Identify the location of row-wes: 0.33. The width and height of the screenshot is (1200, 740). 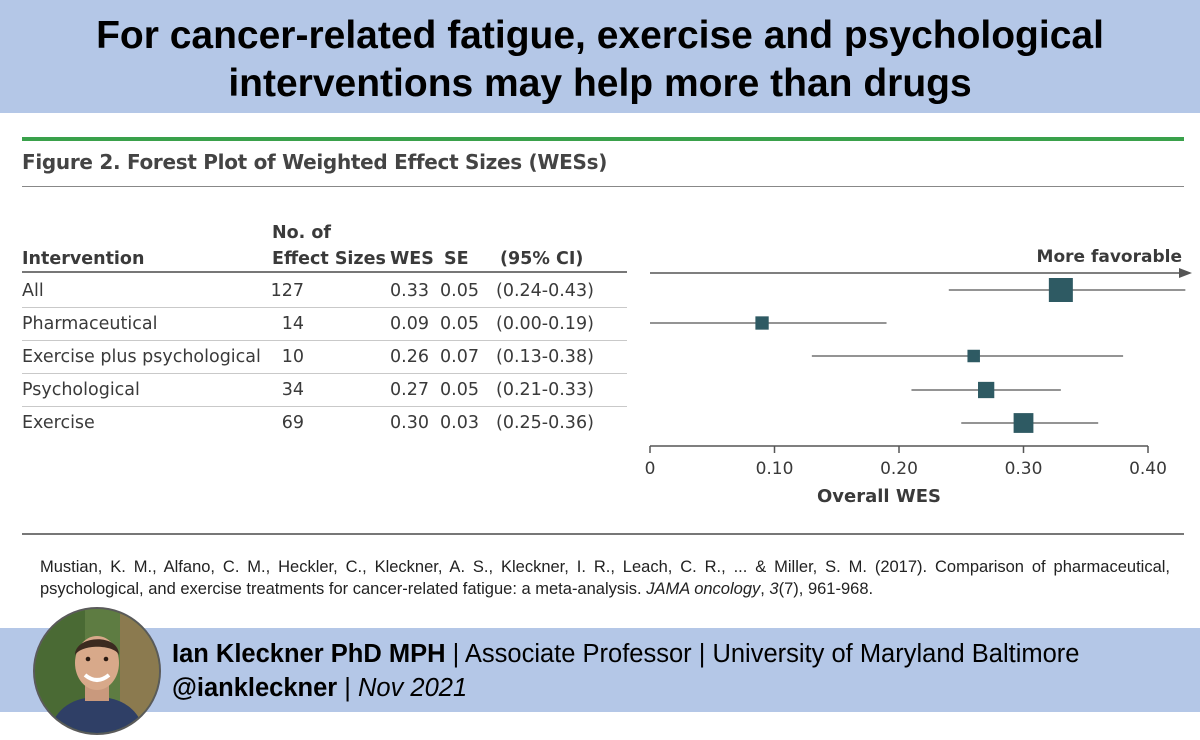
(409, 291).